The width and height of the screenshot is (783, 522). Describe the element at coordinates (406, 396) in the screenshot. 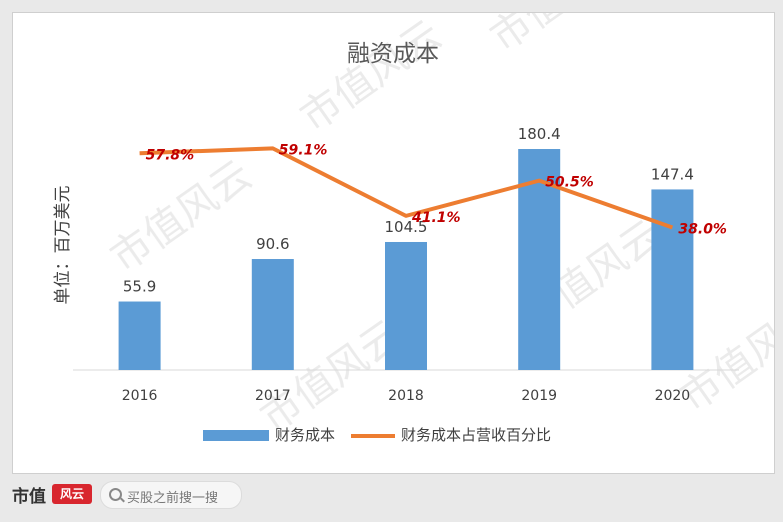

I see `x-tick-label-2018: 2018` at that location.